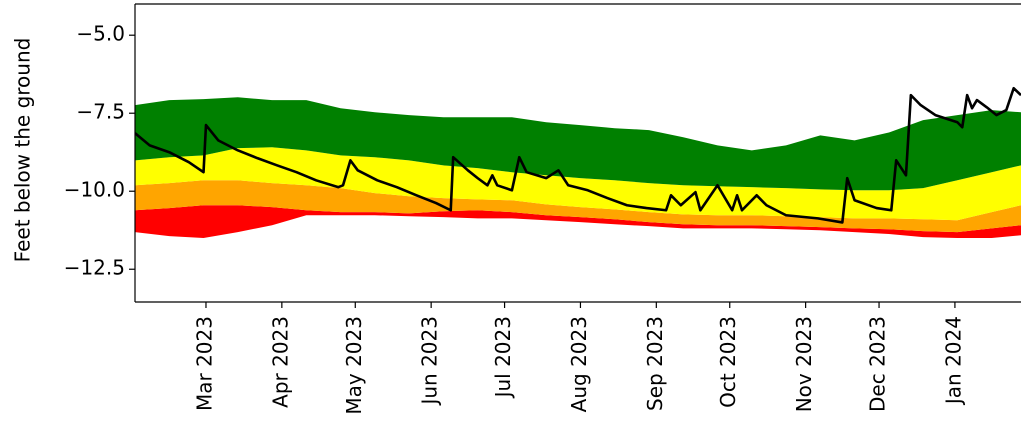  Describe the element at coordinates (280, 362) in the screenshot. I see `x-tick-label: Apr 2023` at that location.